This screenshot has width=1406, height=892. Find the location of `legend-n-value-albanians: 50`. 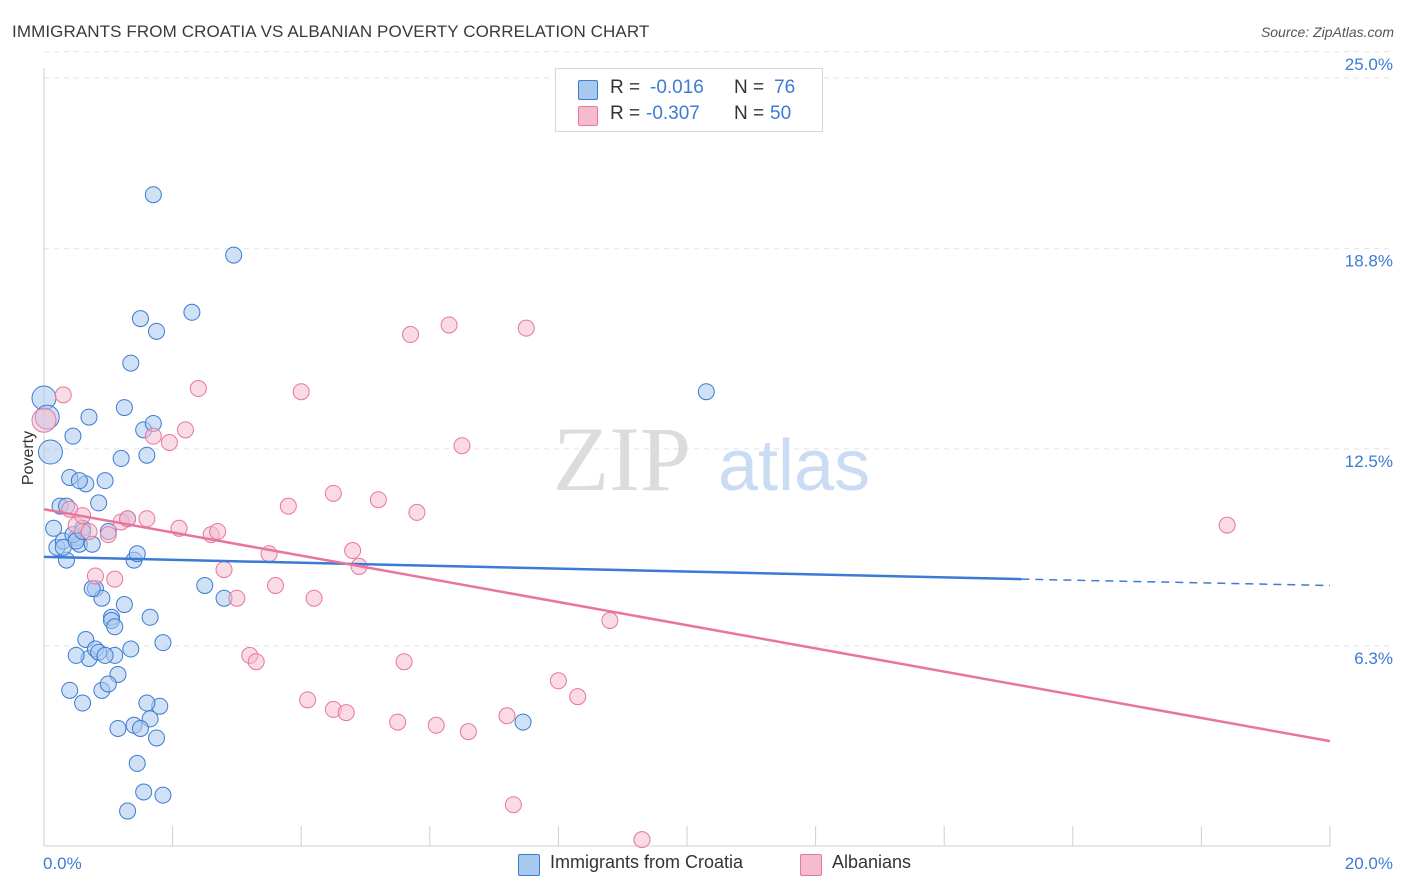

legend-n-value-albanians: 50 is located at coordinates (781, 113).